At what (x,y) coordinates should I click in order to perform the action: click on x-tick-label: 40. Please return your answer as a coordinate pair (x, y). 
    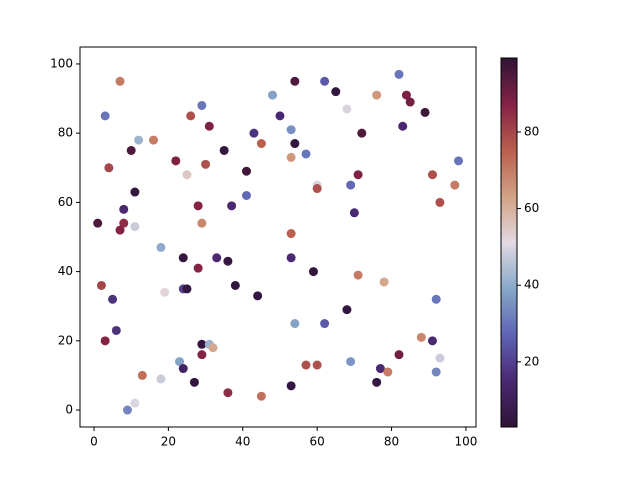
    Looking at the image, I should click on (242, 442).